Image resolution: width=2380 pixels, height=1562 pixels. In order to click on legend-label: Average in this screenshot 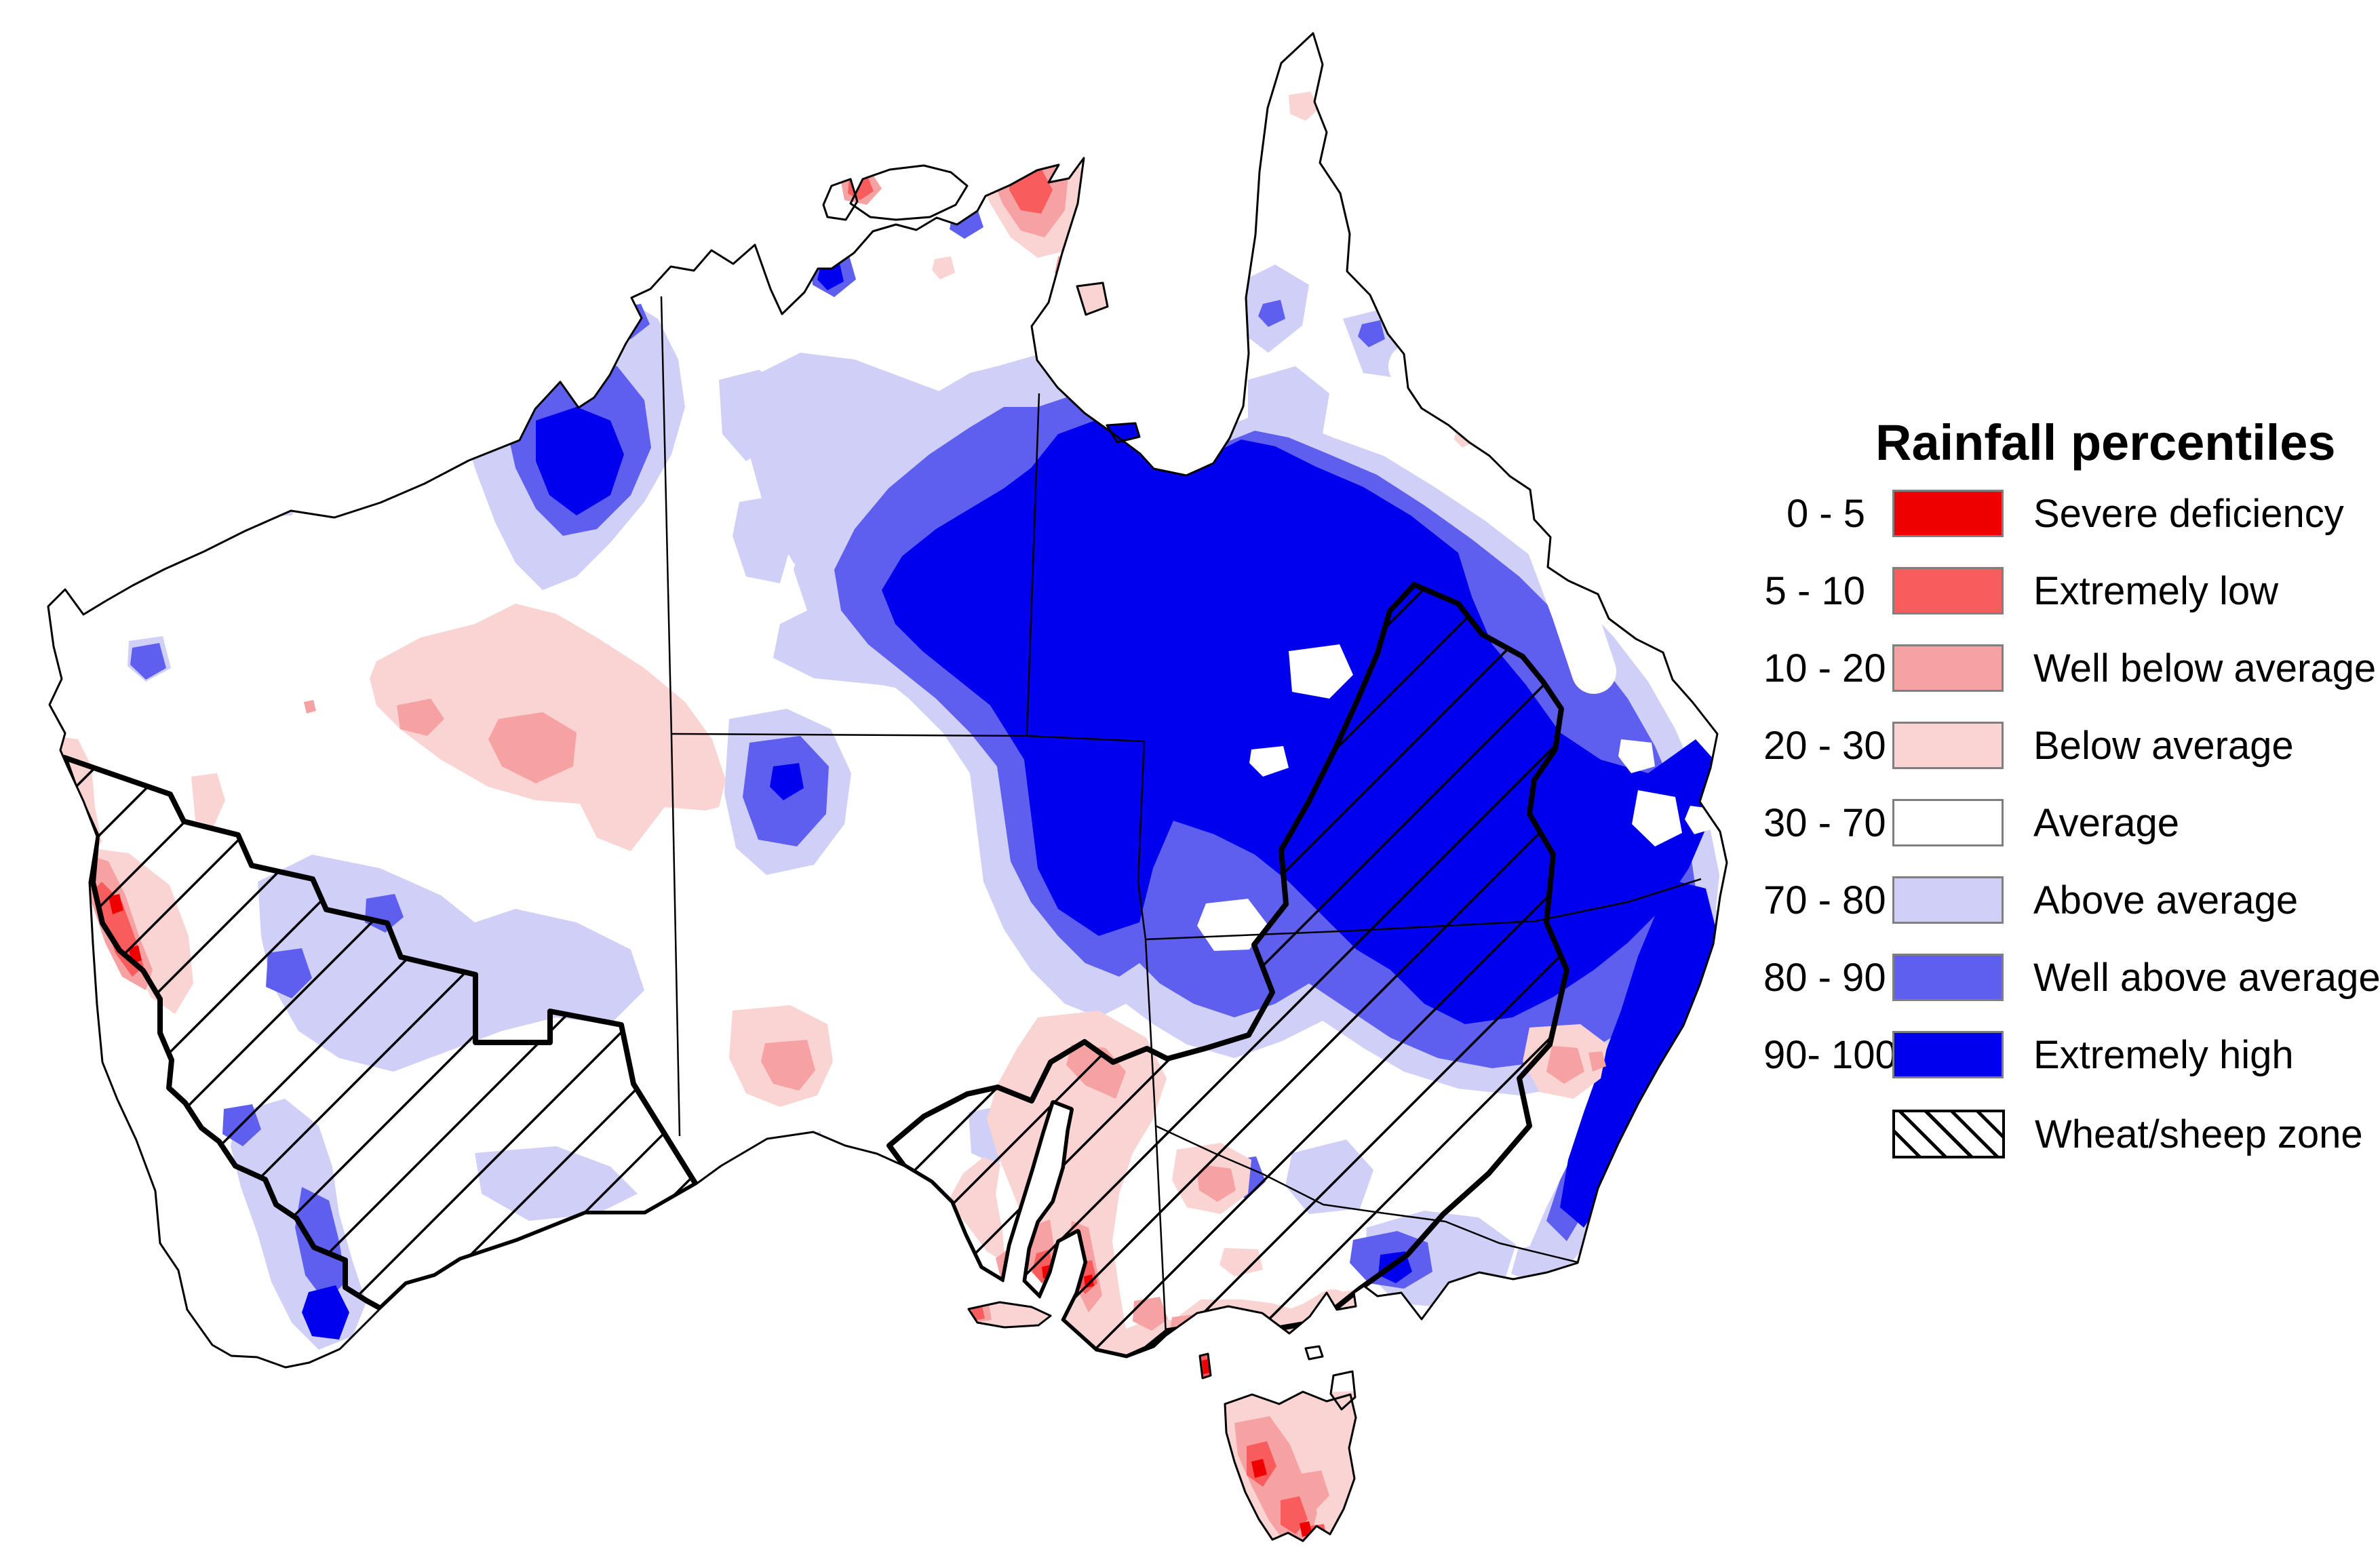, I will do `click(2106, 823)`.